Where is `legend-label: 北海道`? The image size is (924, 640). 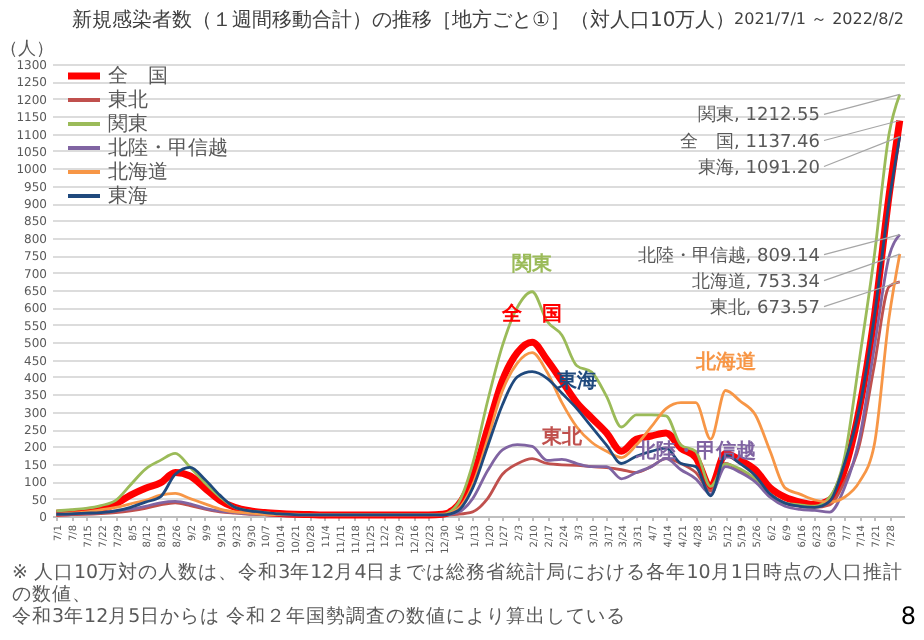
legend-label: 北海道 is located at coordinates (138, 172).